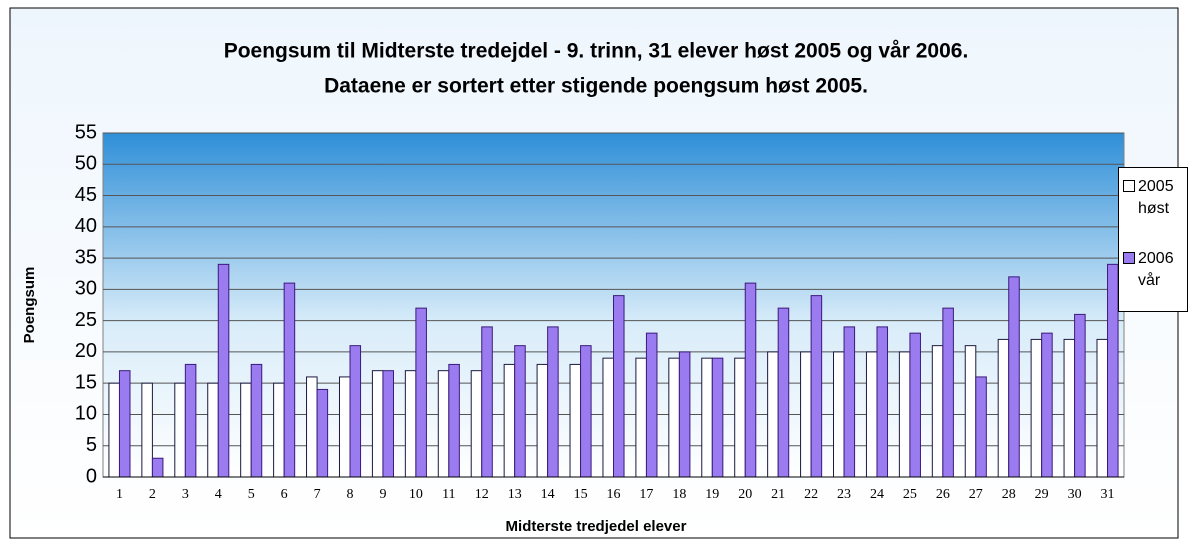  What do you see at coordinates (1042, 494) in the screenshot?
I see `x-tick-label: 29` at bounding box center [1042, 494].